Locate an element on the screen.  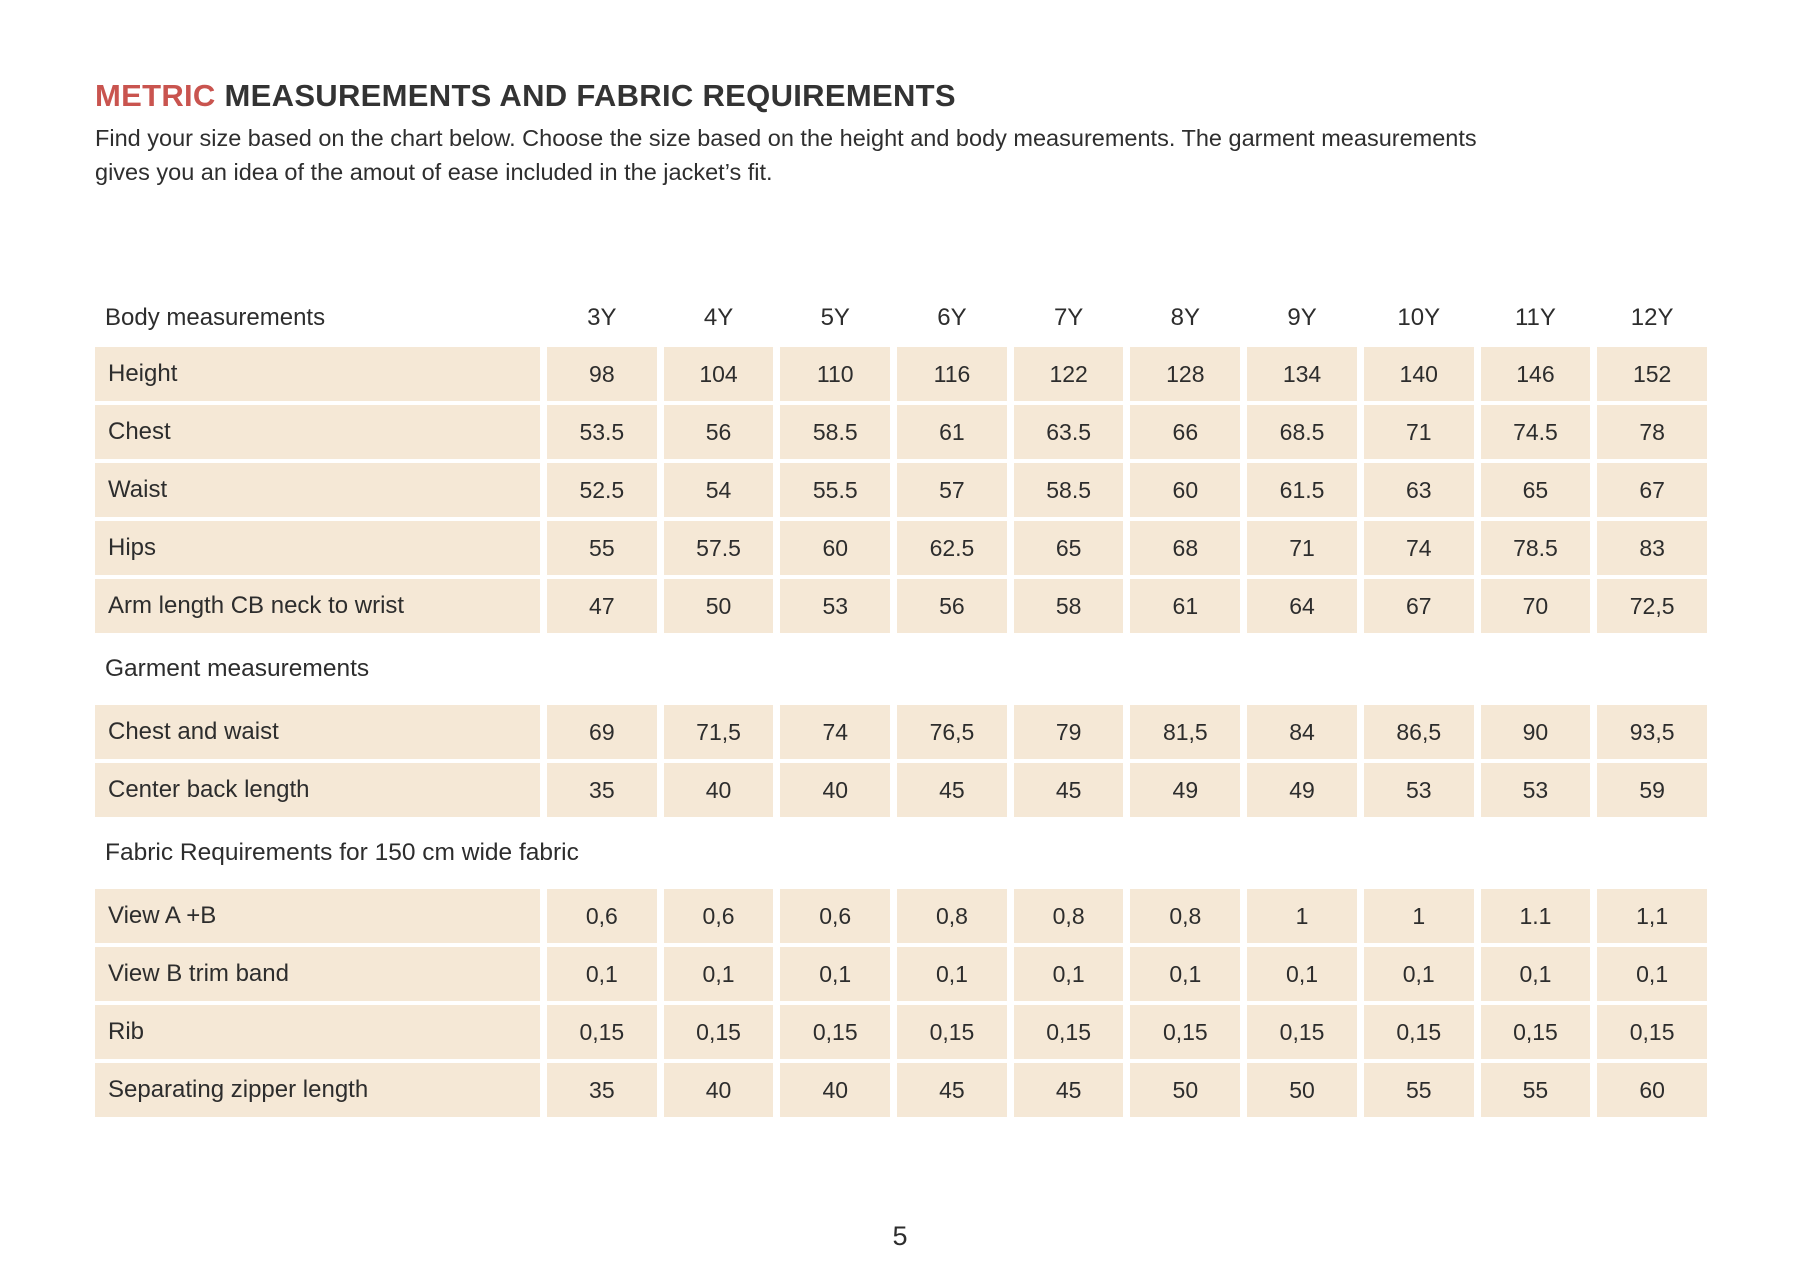
value-cell: 146 is located at coordinates (1535, 374).